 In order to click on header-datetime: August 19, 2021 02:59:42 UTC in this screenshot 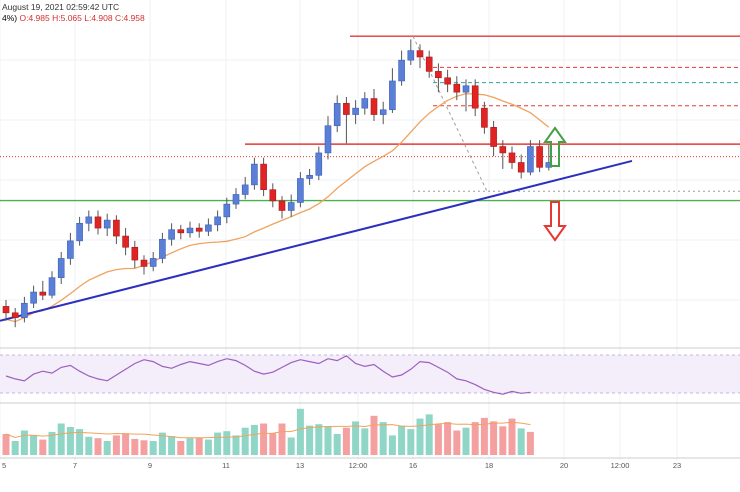, I will do `click(61, 7)`.